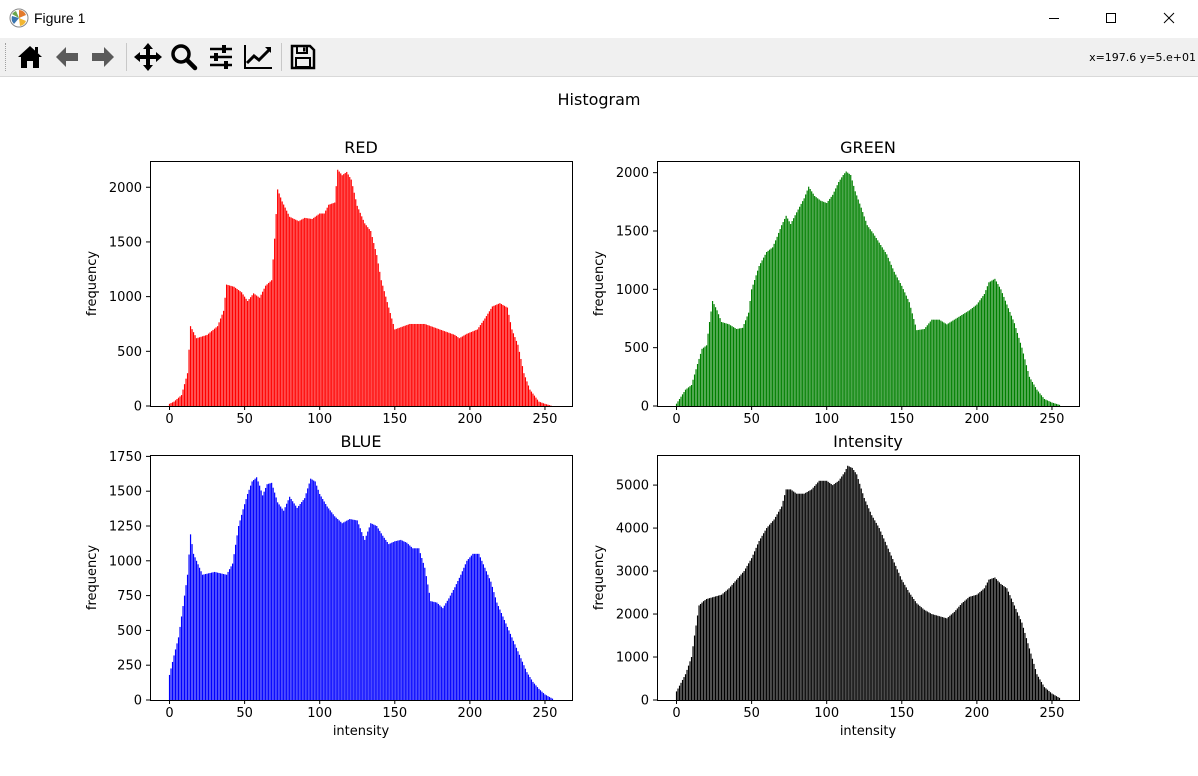 This screenshot has width=1198, height=776. What do you see at coordinates (221, 57) in the screenshot?
I see `configure-subplots-button` at bounding box center [221, 57].